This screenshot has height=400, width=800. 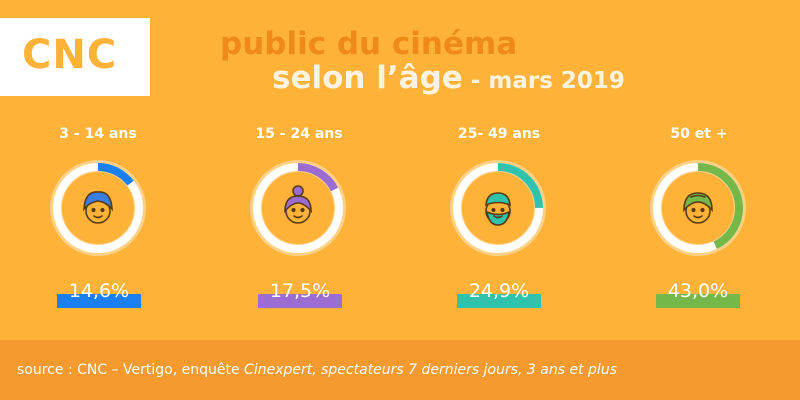 I want to click on chart-title-line1: public du cinéma, so click(x=369, y=44).